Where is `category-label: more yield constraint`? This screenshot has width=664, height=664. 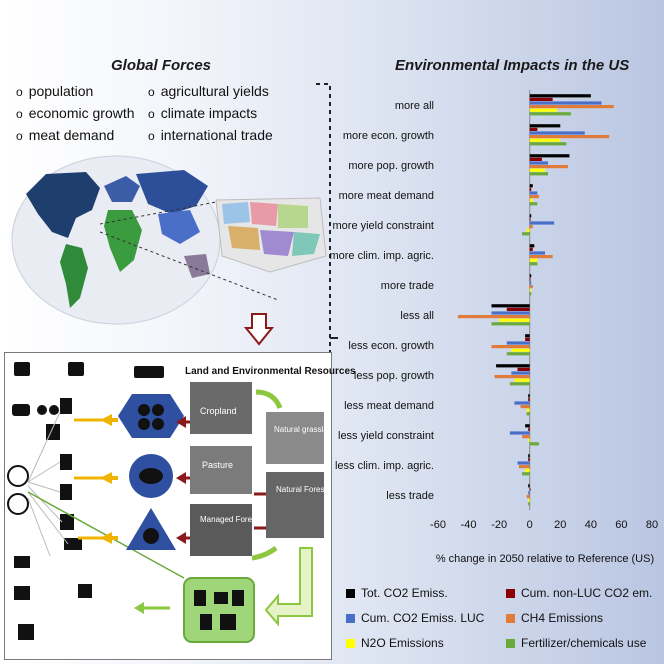 category-label: more yield constraint is located at coordinates (384, 226).